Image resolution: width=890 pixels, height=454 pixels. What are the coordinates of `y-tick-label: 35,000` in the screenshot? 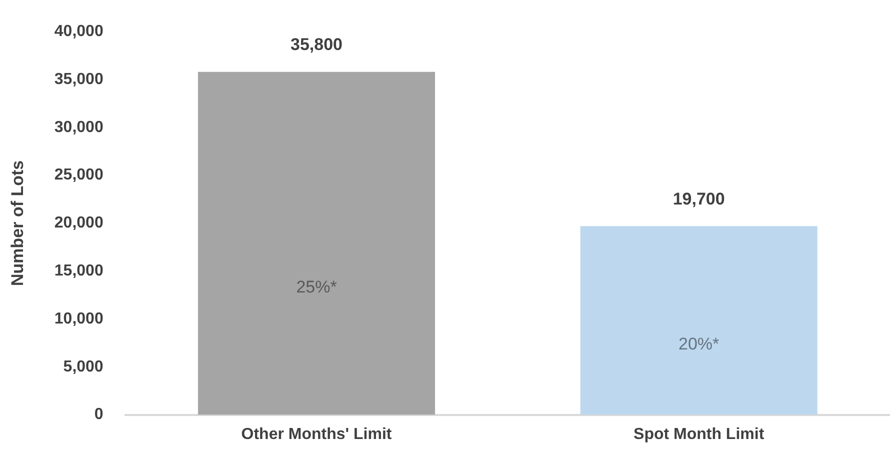 It's located at (79, 79).